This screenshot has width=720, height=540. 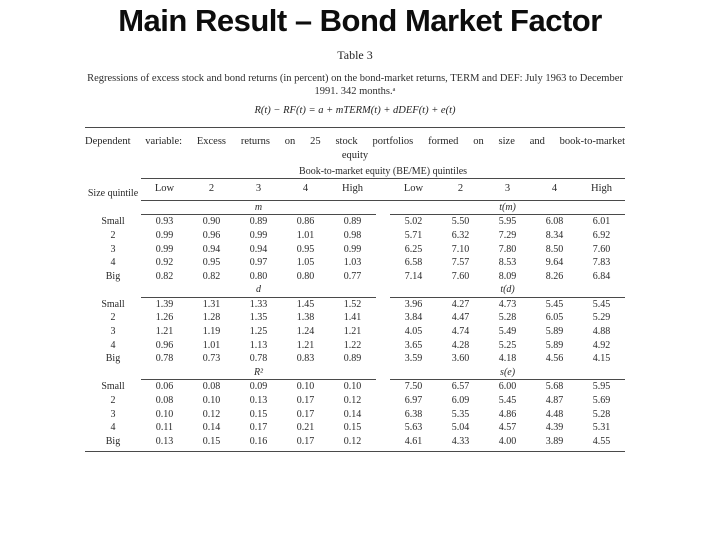 What do you see at coordinates (508, 208) in the screenshot?
I see `panel-right-label: t(m)` at bounding box center [508, 208].